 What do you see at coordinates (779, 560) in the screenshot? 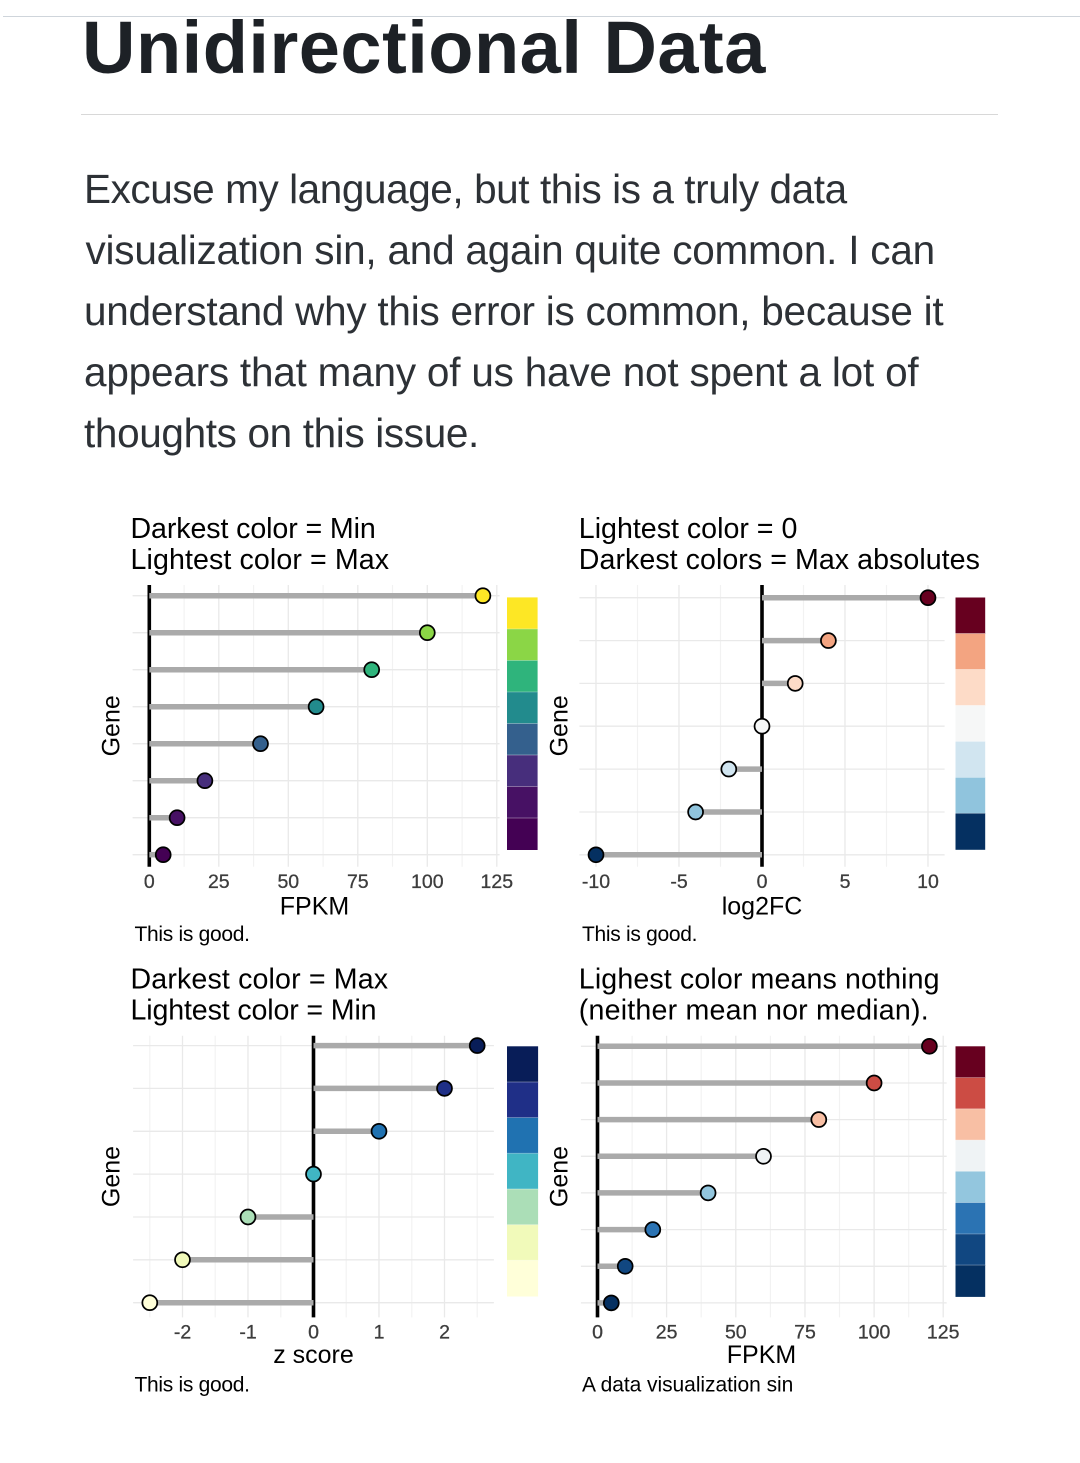
I see `svg-text: Darkest colors = Max absolutes` at bounding box center [779, 560].